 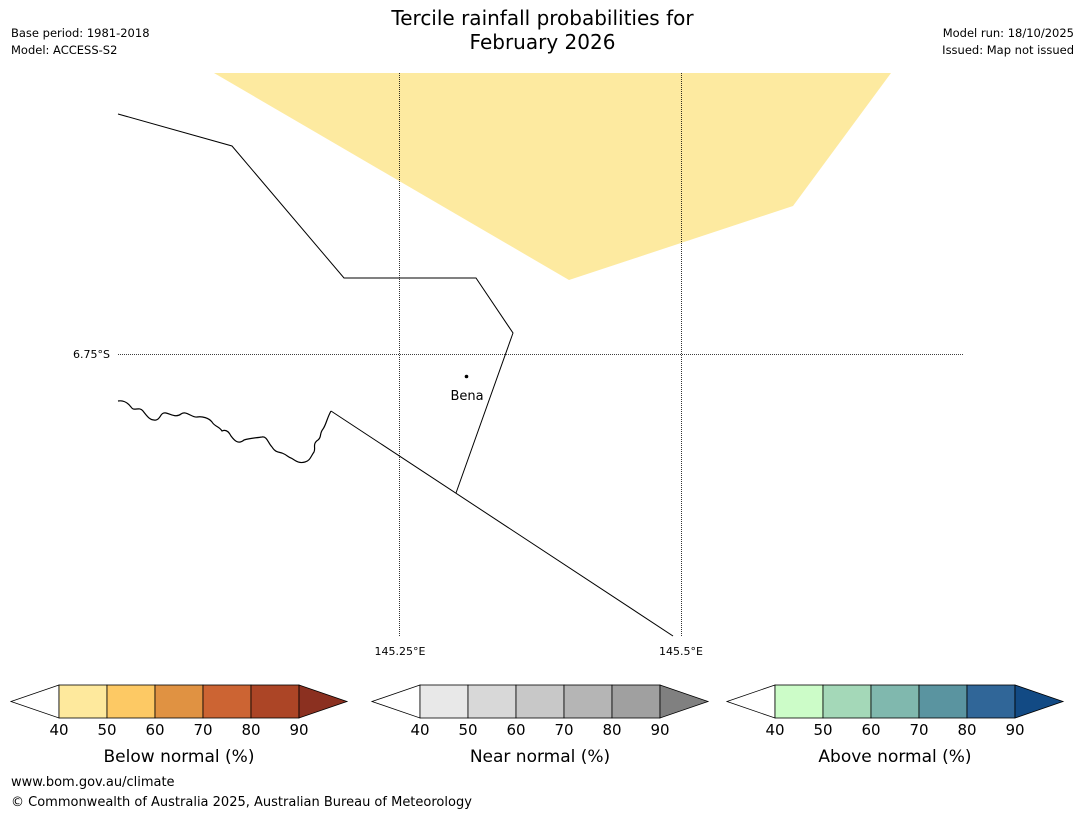 What do you see at coordinates (91, 354) in the screenshot?
I see `latitude-label: 6.75°S` at bounding box center [91, 354].